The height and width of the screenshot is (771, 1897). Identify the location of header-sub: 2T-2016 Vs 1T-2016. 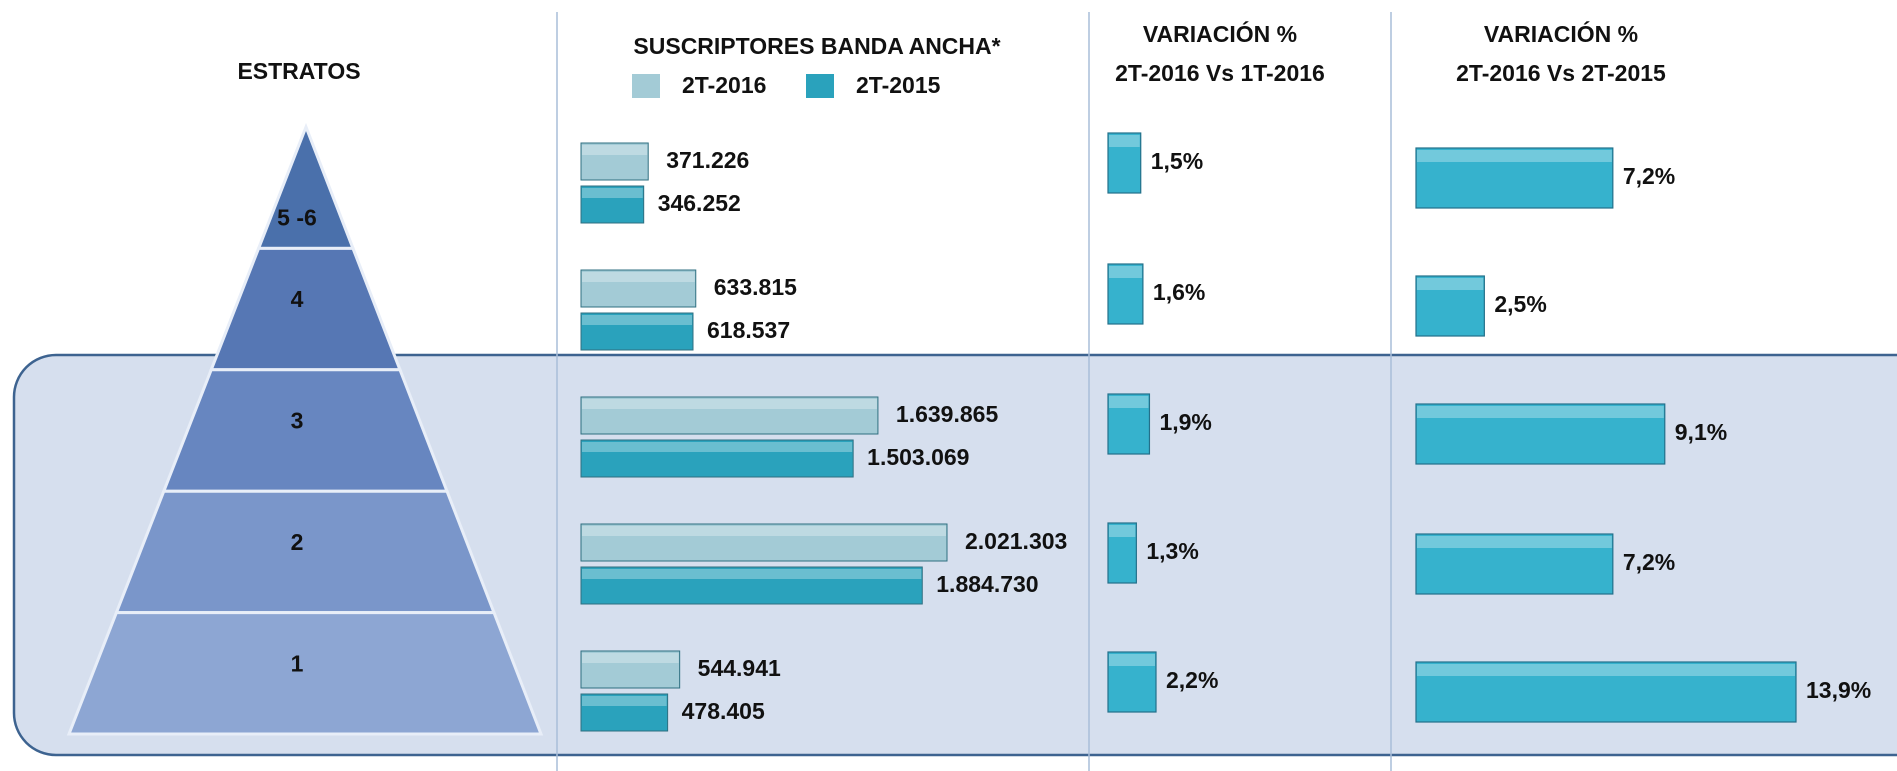
(1220, 73).